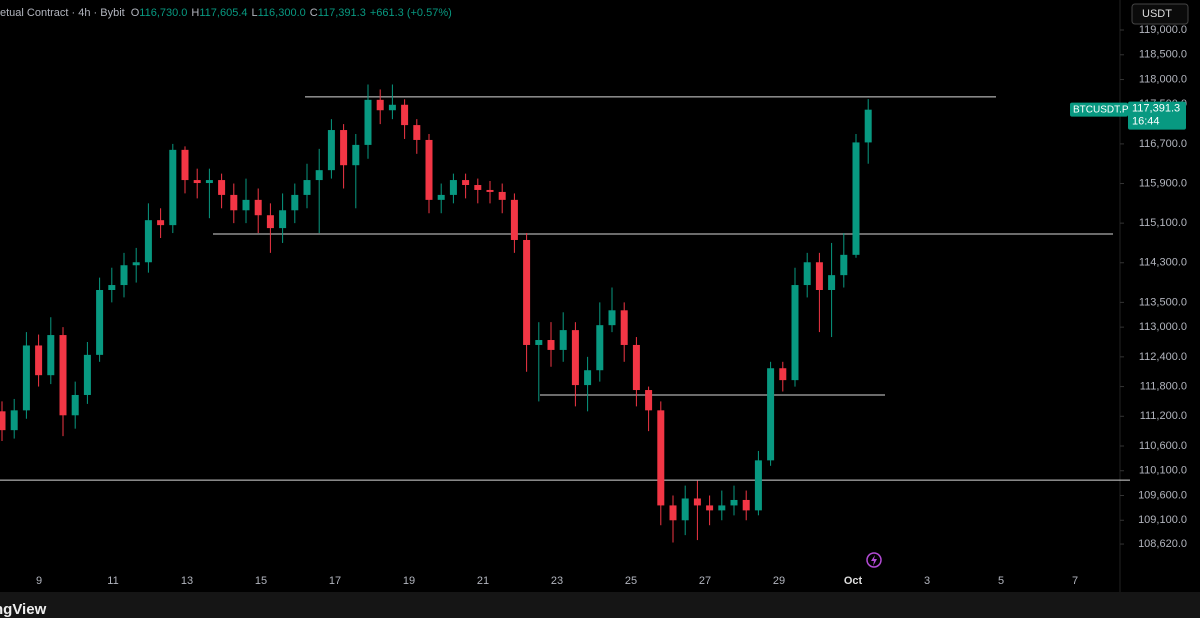 This screenshot has height=618, width=1200. Describe the element at coordinates (1163, 446) in the screenshot. I see `y-tick-label: 110,600.0` at that location.